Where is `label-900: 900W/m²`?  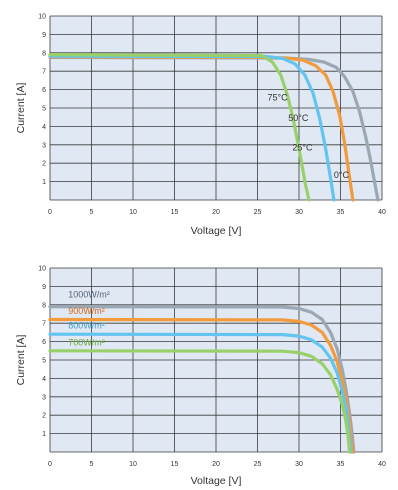 label-900: 900W/m² is located at coordinates (86, 311).